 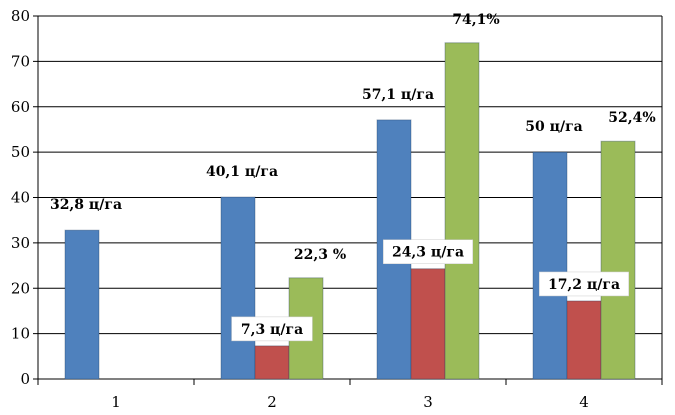 I want to click on data-label: 32,8 ц/га, so click(x=86, y=205).